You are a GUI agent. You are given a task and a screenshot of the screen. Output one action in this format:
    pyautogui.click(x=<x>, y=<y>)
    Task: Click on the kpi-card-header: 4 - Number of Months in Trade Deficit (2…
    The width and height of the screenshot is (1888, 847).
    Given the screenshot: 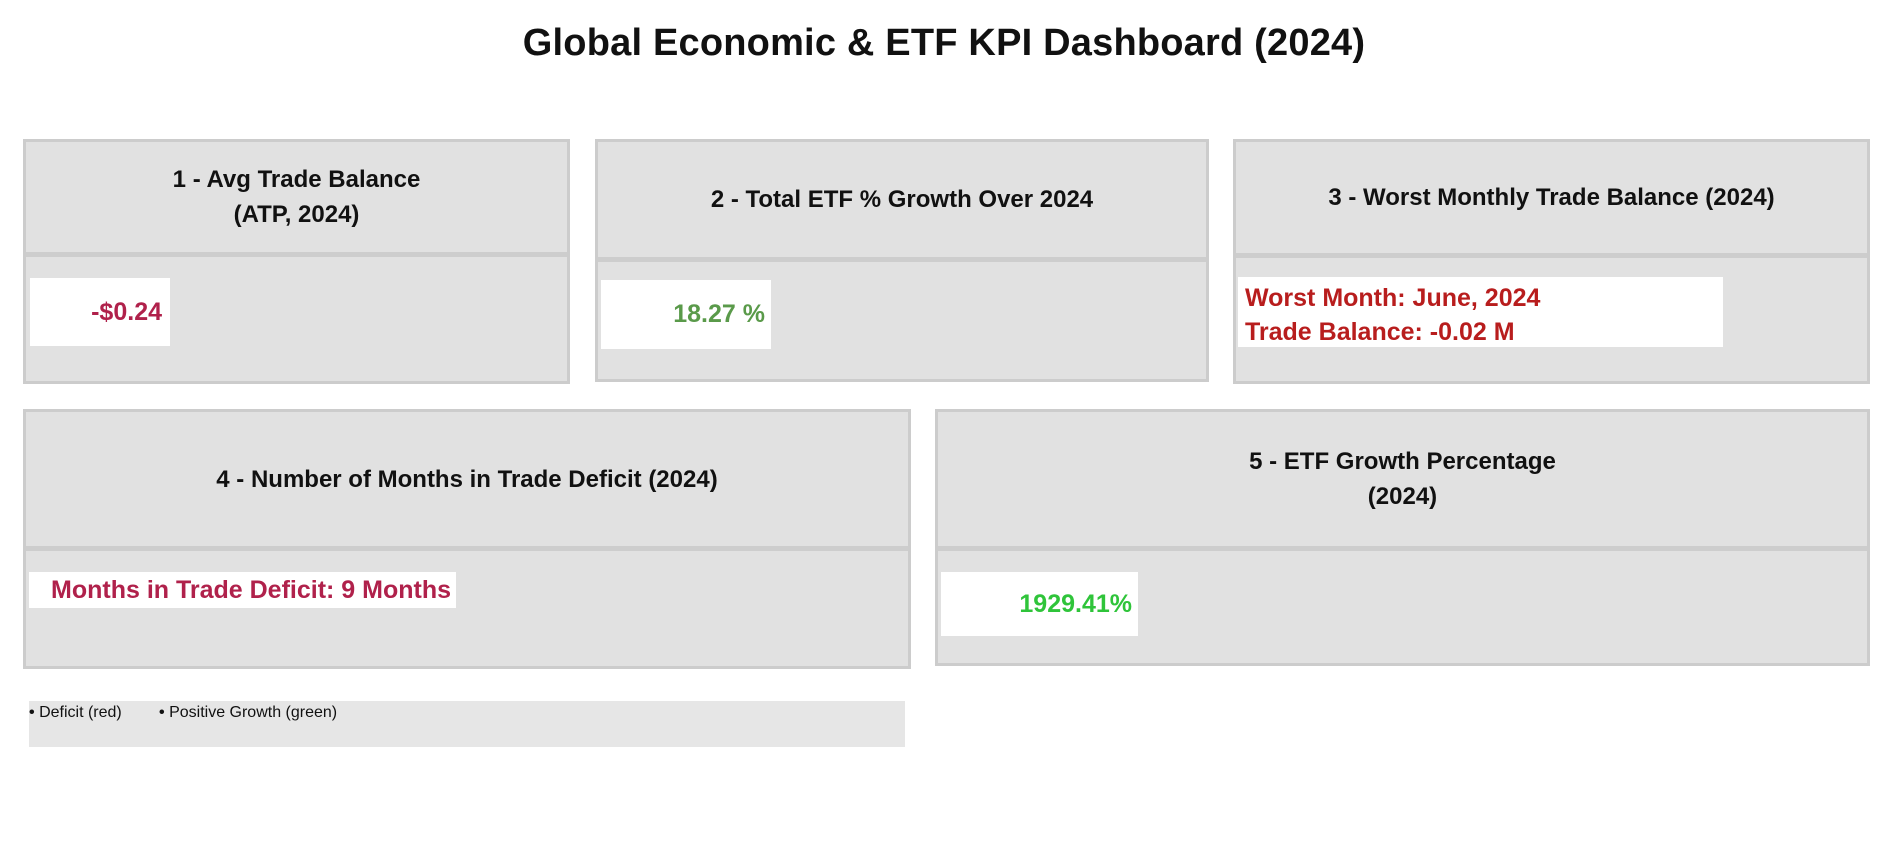 What is the action you would take?
    pyautogui.click(x=467, y=481)
    